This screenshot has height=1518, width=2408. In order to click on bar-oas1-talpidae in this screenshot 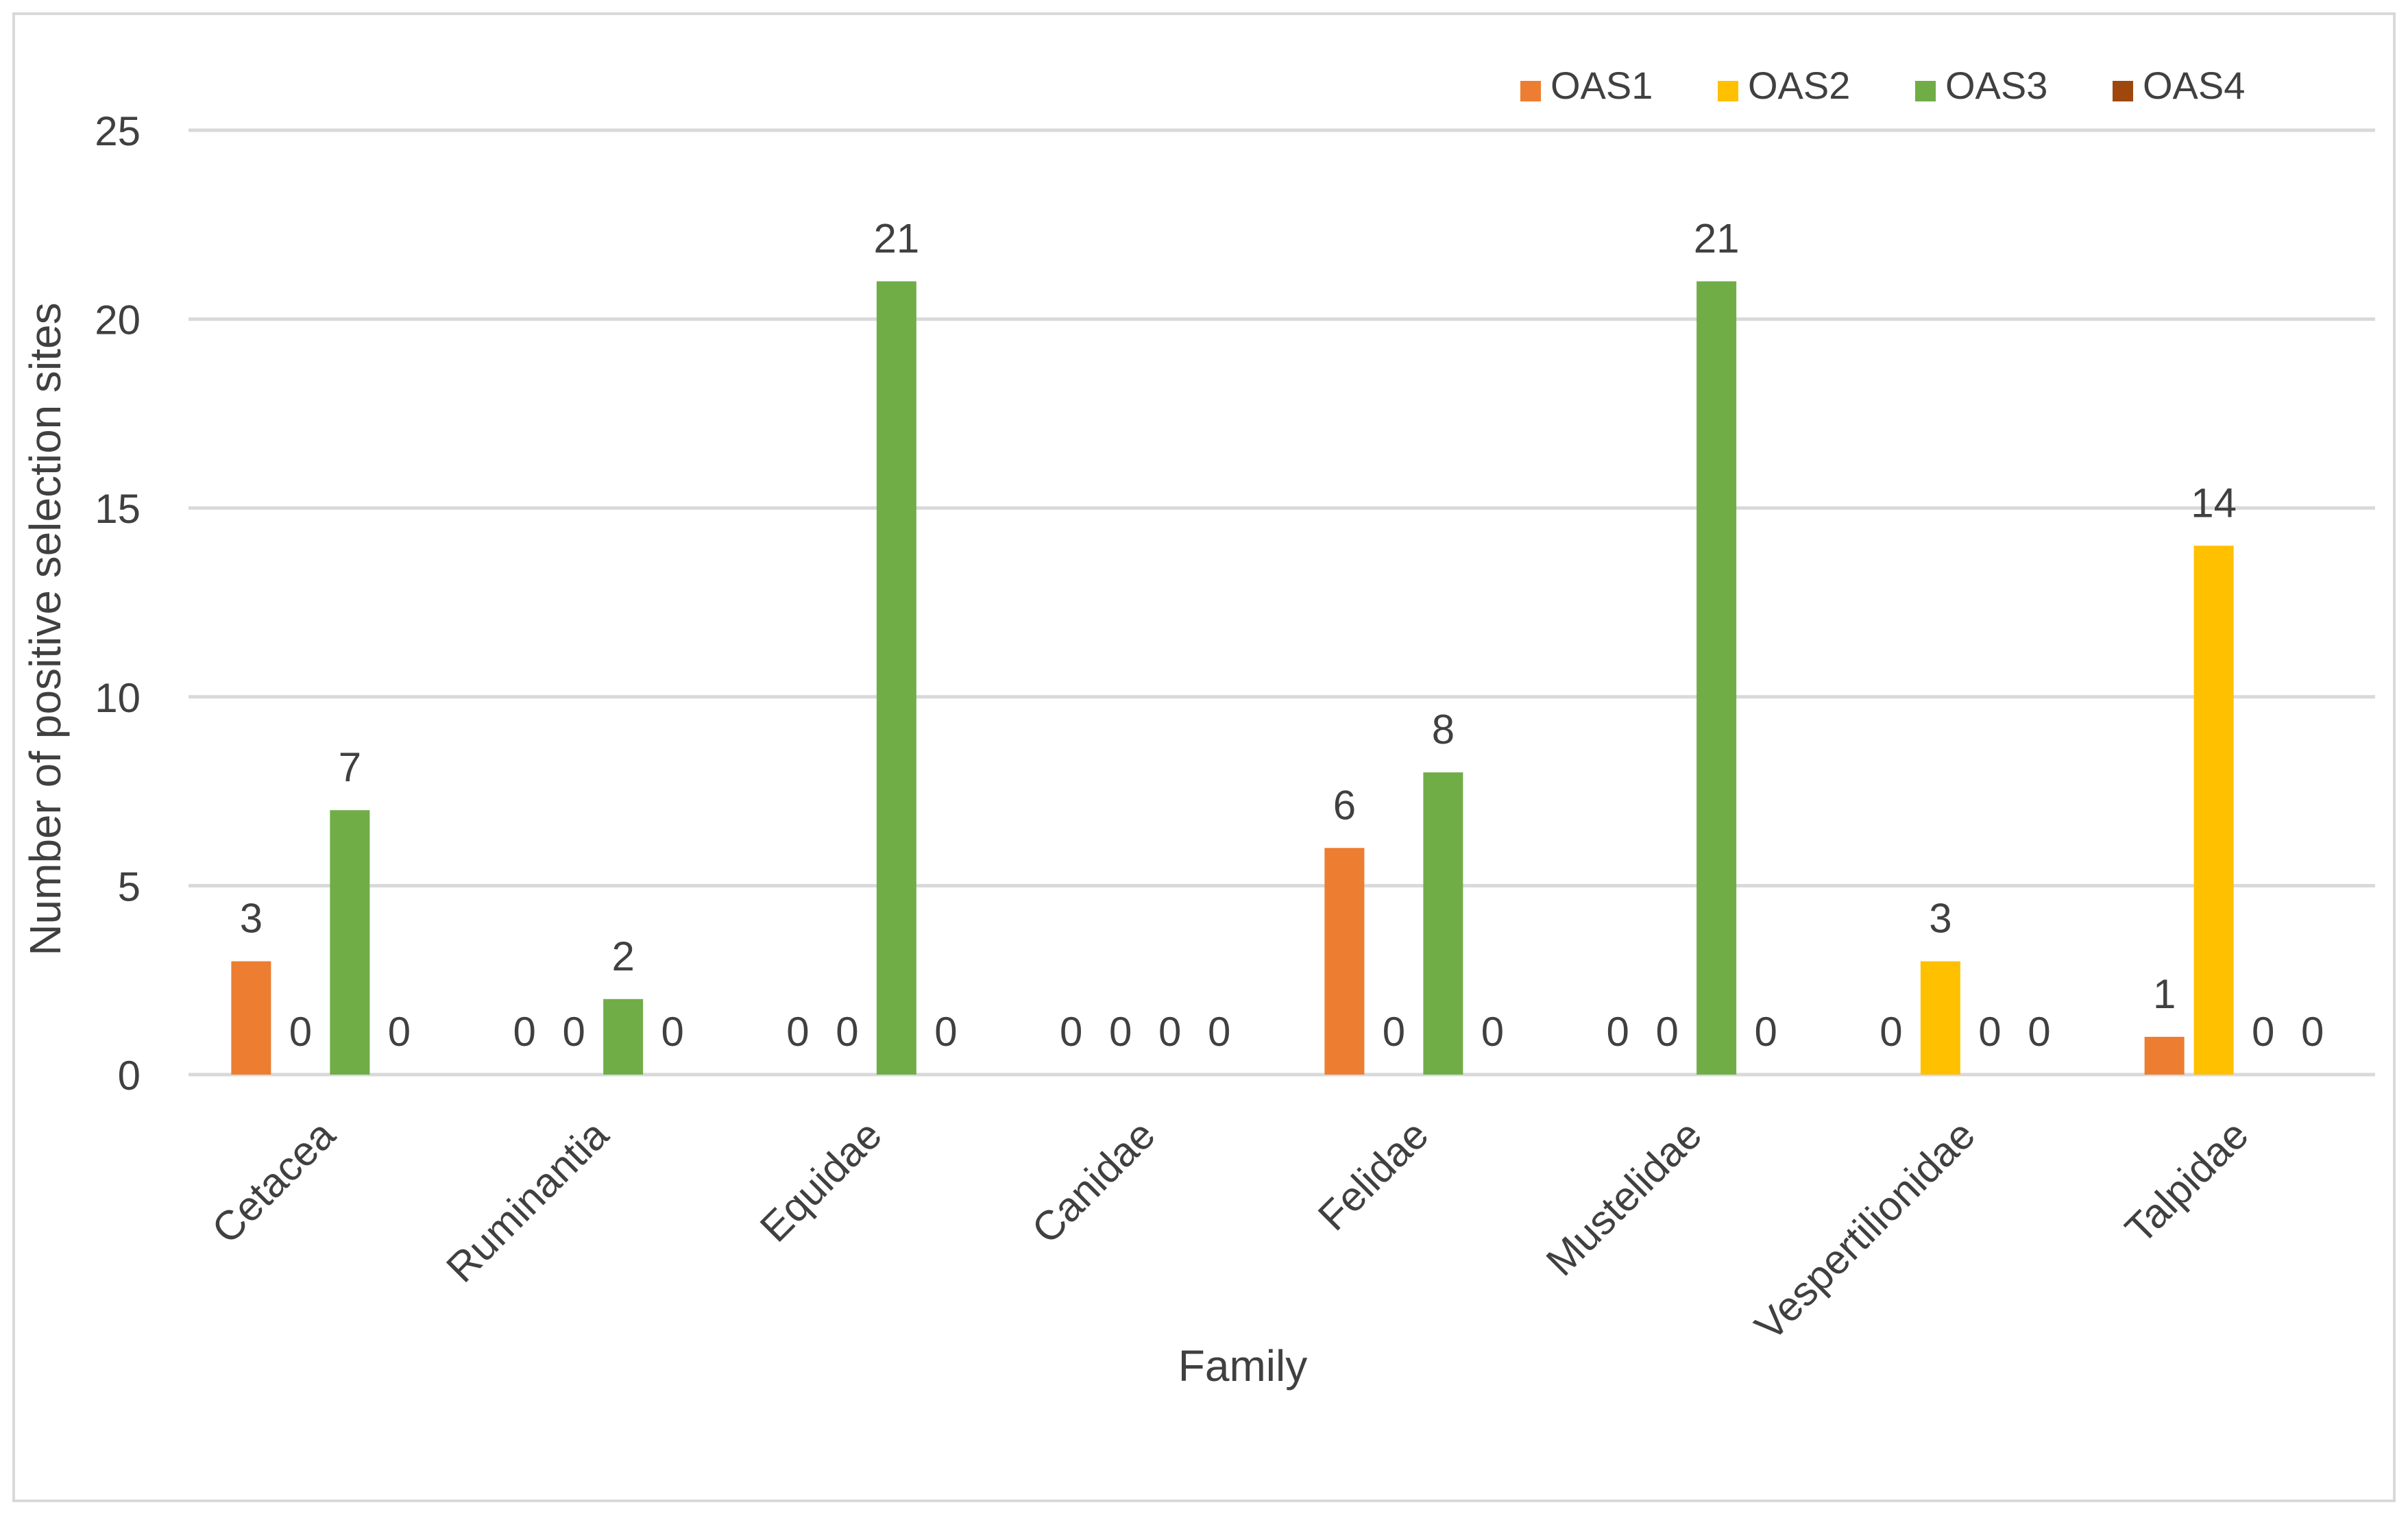, I will do `click(2164, 1055)`.